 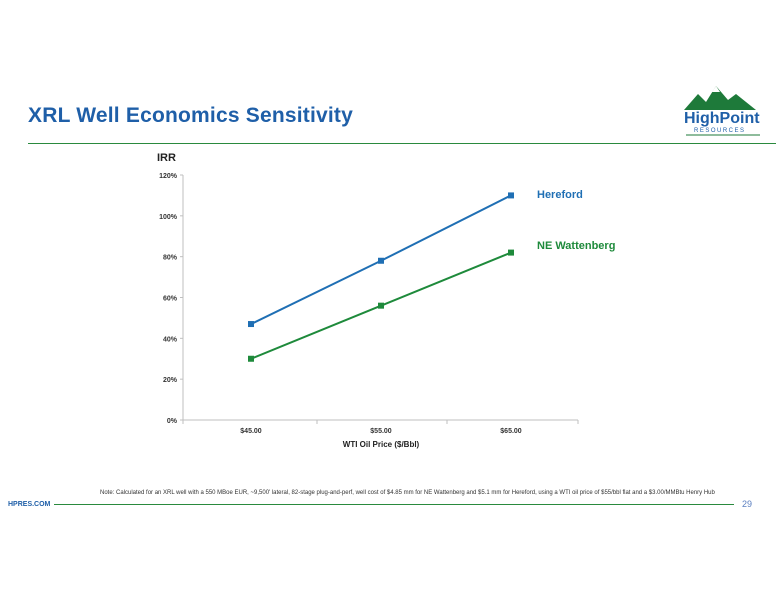 I want to click on series-label: NE Wattenberg, so click(x=576, y=246).